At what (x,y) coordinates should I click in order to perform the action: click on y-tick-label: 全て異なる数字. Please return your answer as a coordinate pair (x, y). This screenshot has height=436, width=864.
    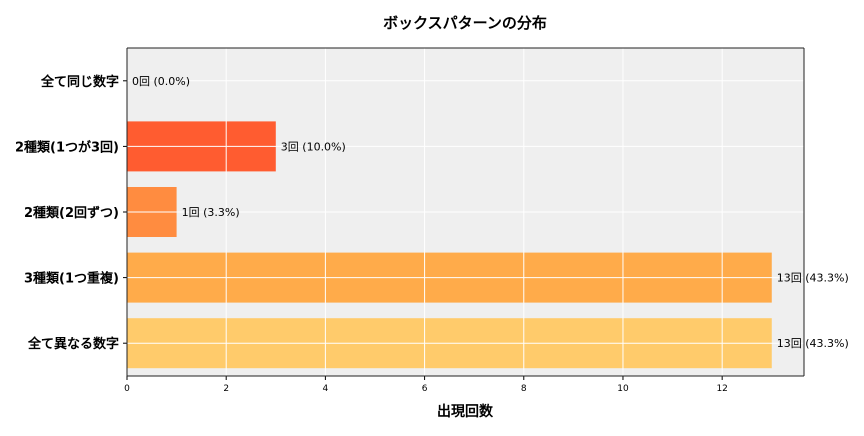
    Looking at the image, I should click on (73, 344).